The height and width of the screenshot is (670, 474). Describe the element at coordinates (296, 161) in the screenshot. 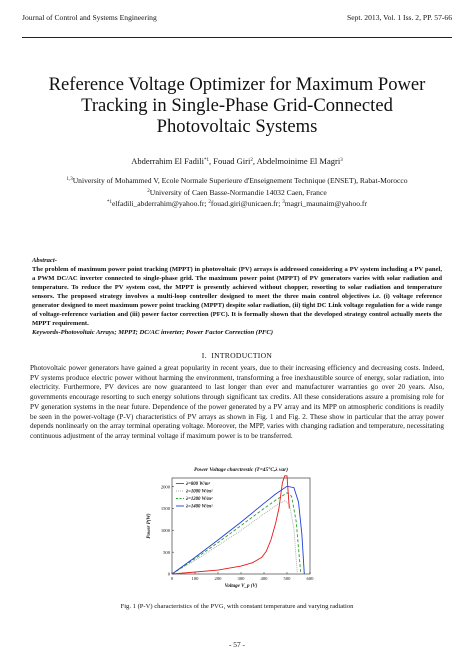

I see `author-3: , Abdelmoinime El Magri` at that location.